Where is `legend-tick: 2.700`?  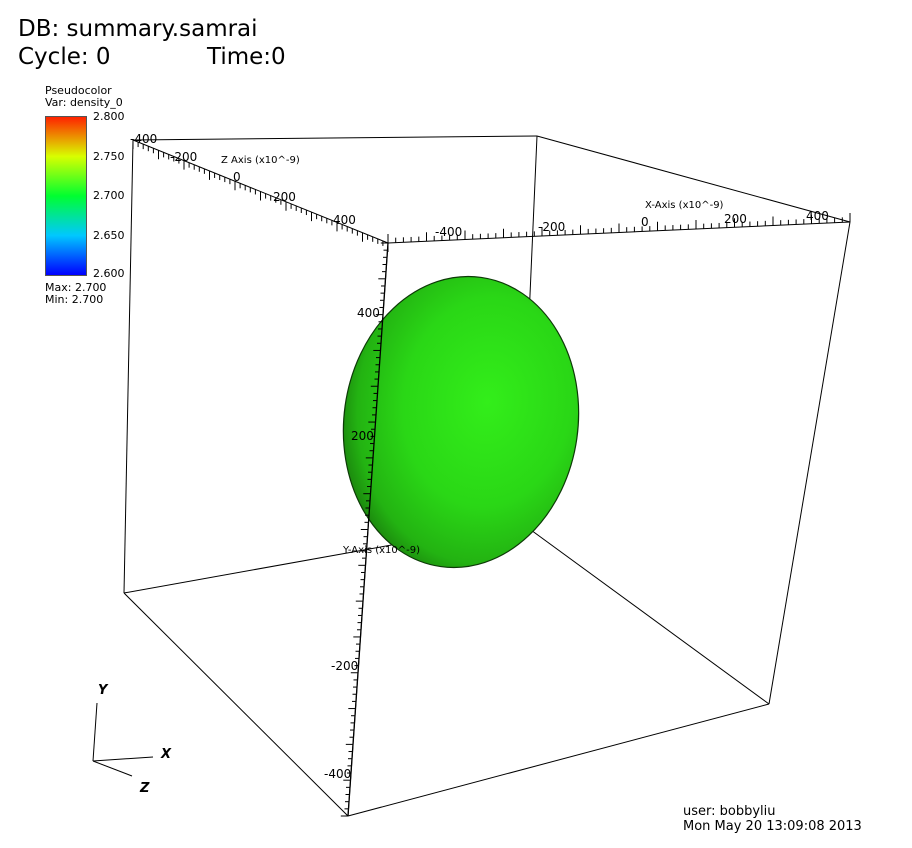 legend-tick: 2.700 is located at coordinates (109, 195).